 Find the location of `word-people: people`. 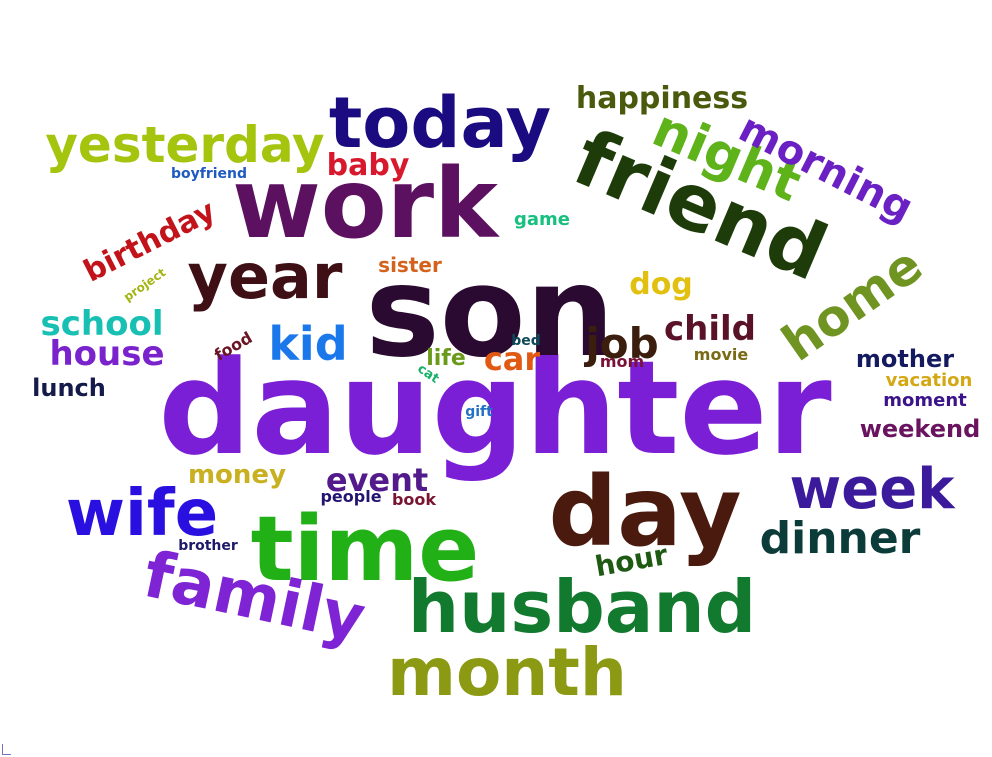

word-people: people is located at coordinates (350, 496).